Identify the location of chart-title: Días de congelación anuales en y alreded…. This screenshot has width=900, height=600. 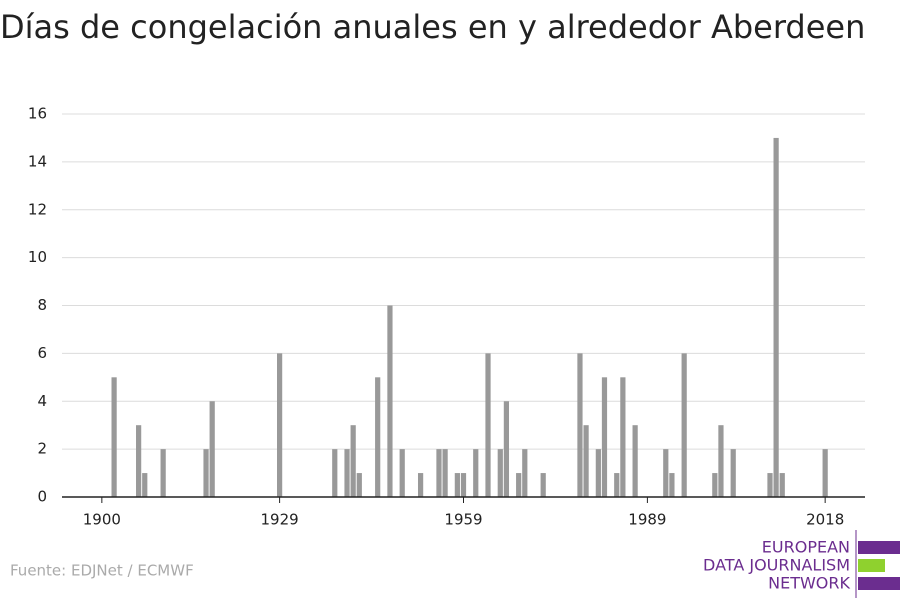
(432, 27).